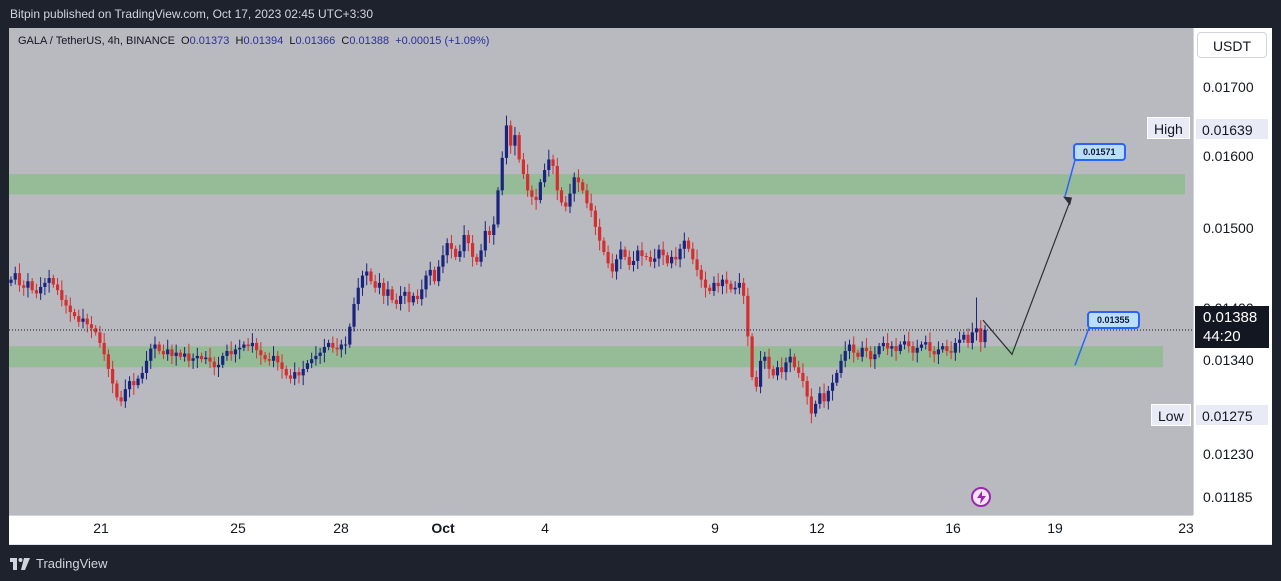  What do you see at coordinates (1067, 201) in the screenshot?
I see `projection-arrowhead` at bounding box center [1067, 201].